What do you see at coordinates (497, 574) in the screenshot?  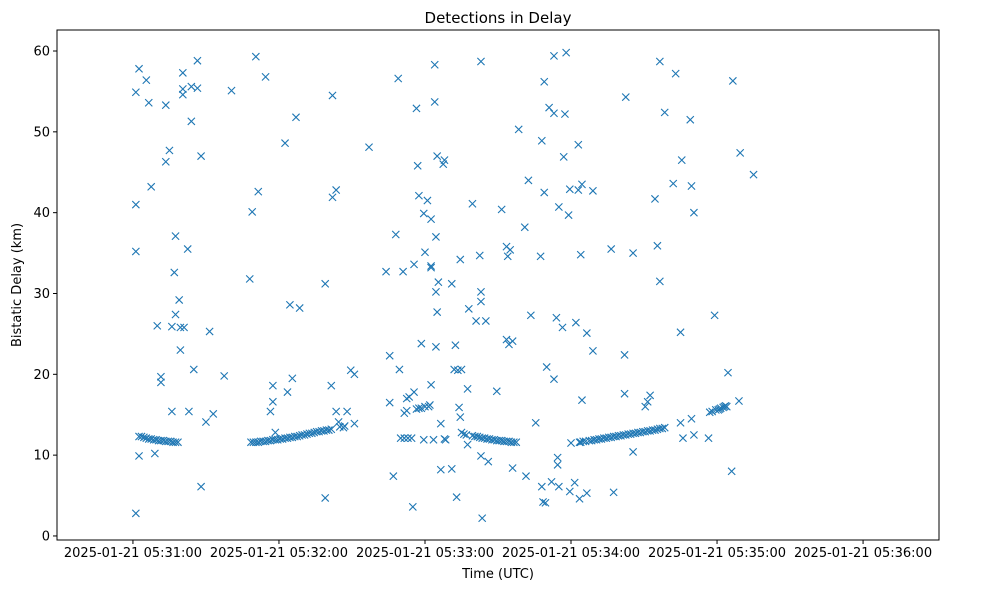 I see `x-axis-label: Time (UTC)` at bounding box center [497, 574].